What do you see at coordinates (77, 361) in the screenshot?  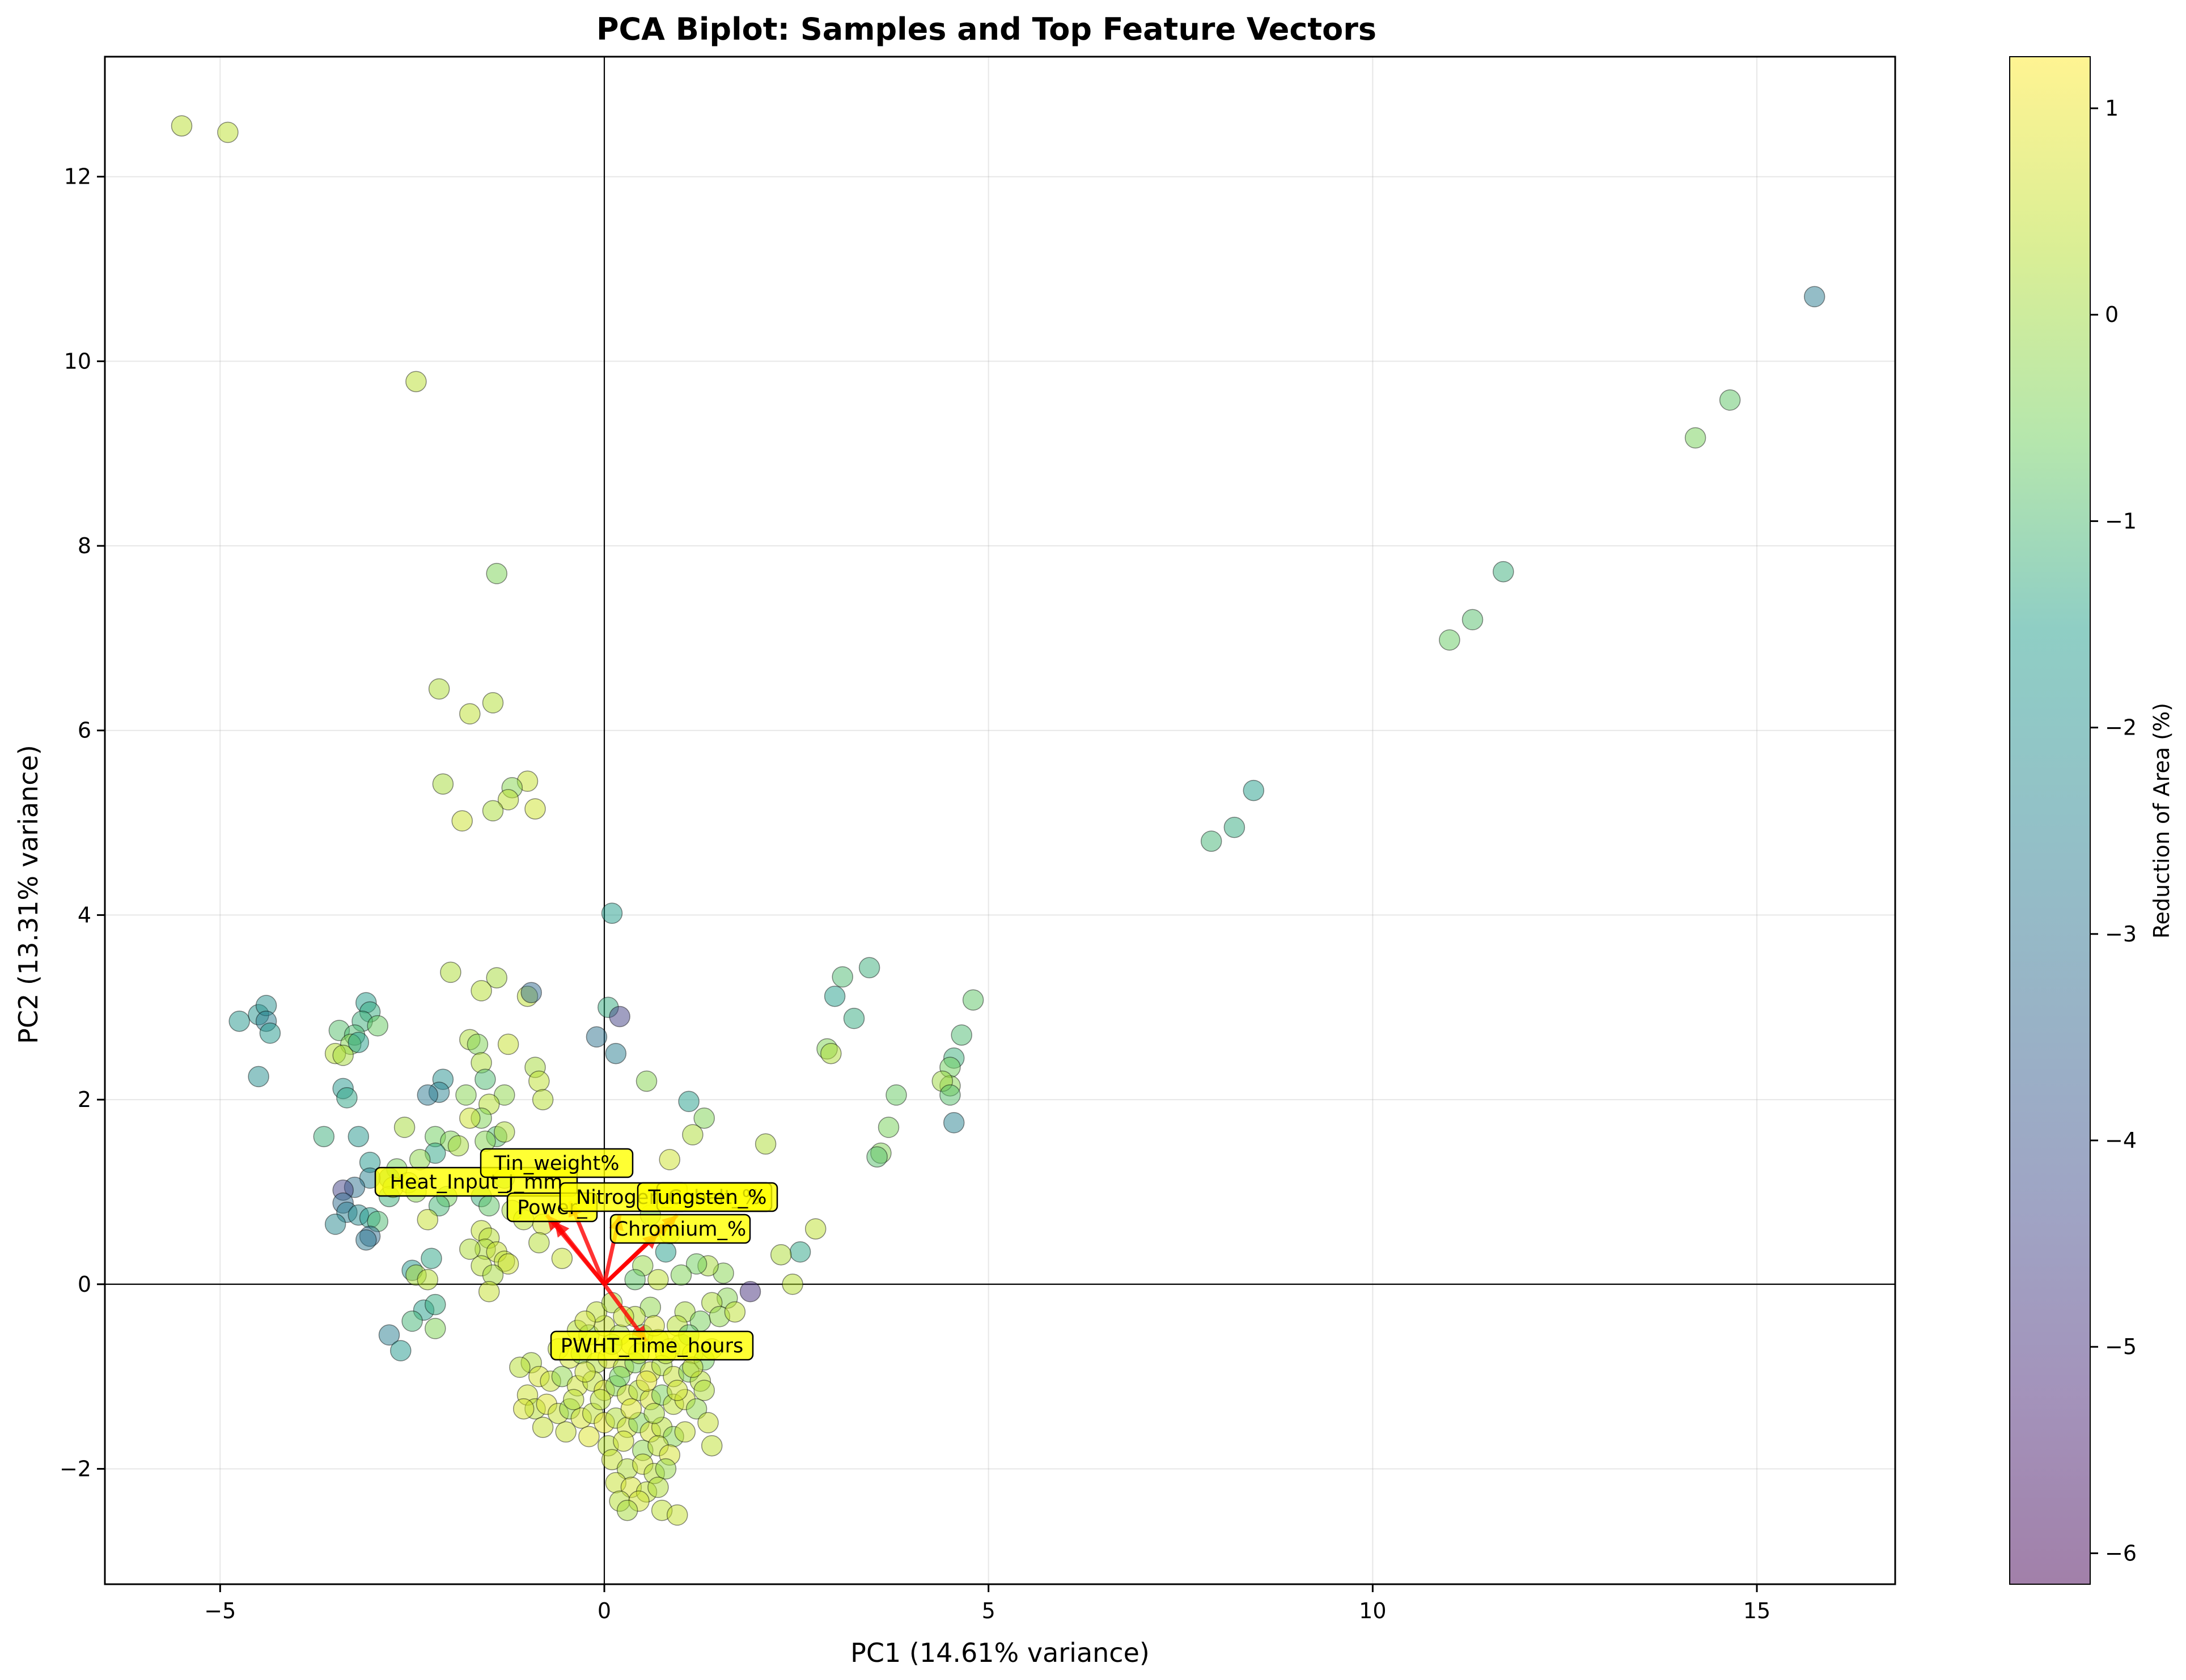 I see `y-tick-label: 10` at bounding box center [77, 361].